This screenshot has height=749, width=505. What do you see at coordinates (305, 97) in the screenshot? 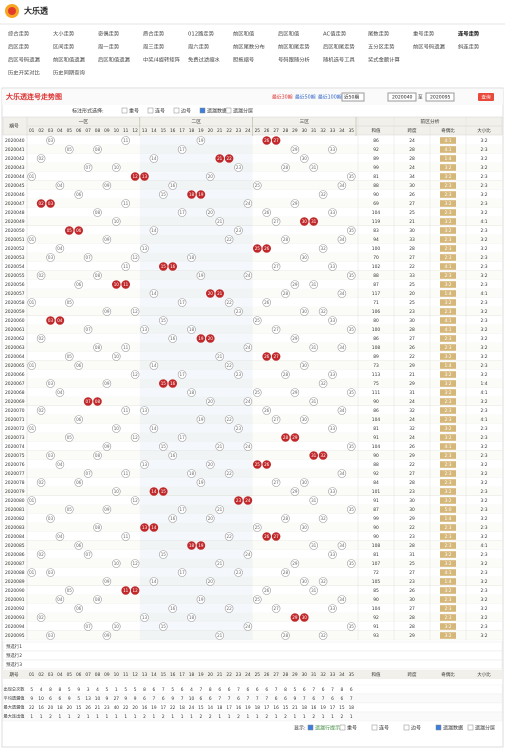
I see `period-link: 最近50期` at bounding box center [305, 97].